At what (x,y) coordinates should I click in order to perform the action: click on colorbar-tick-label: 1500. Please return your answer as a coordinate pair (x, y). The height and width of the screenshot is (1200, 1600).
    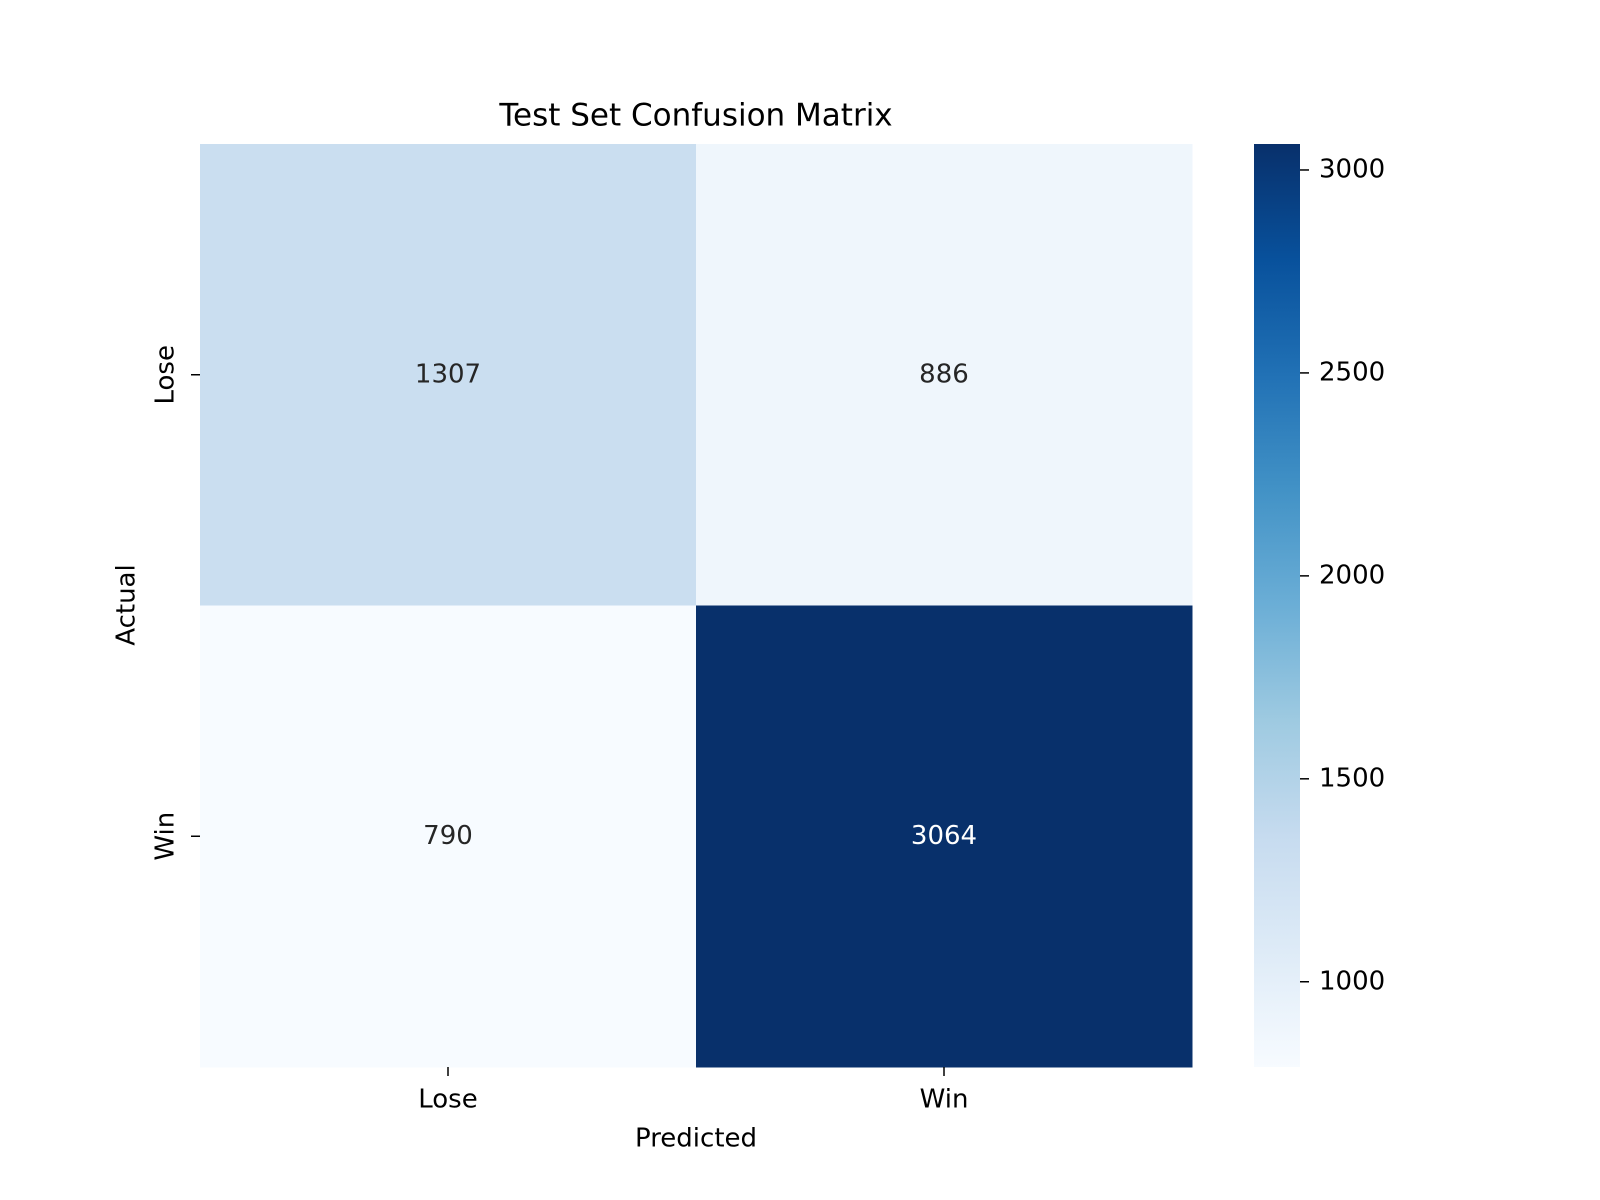
    Looking at the image, I should click on (1352, 778).